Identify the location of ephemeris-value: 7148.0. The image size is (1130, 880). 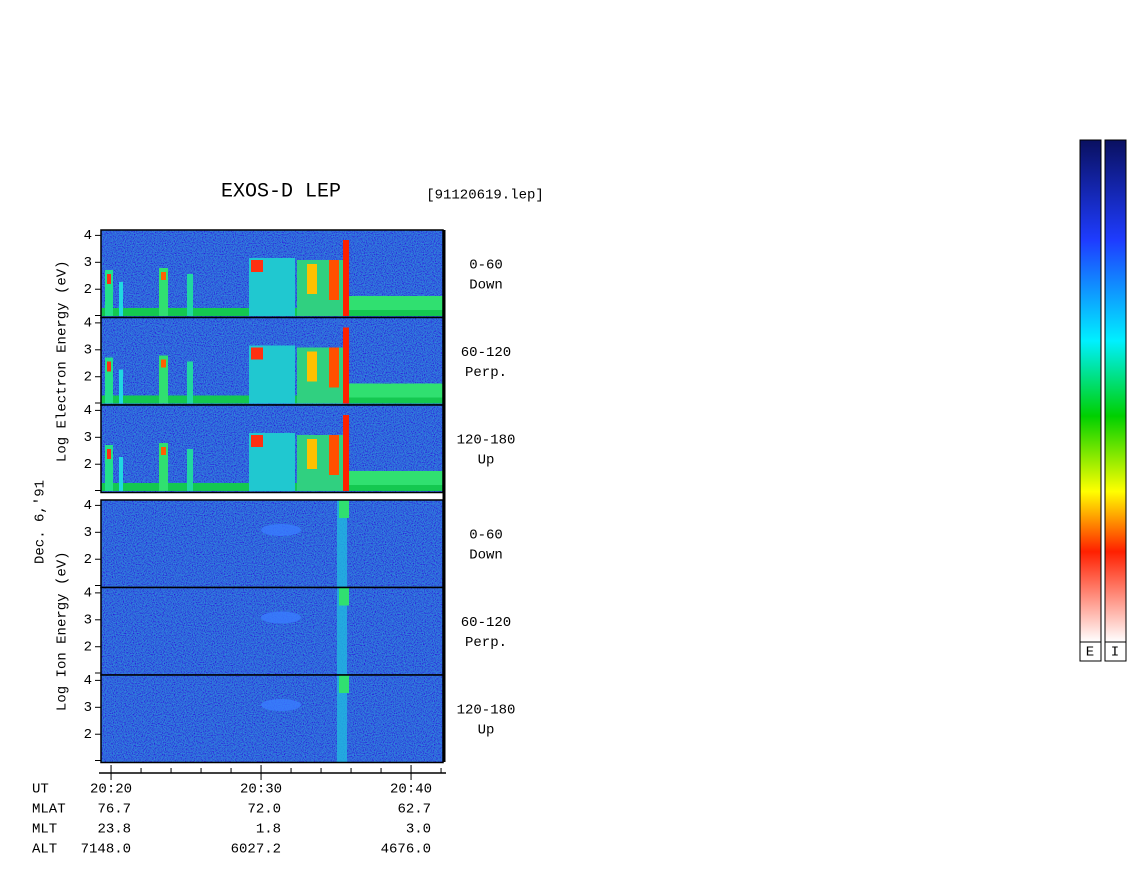
(106, 850).